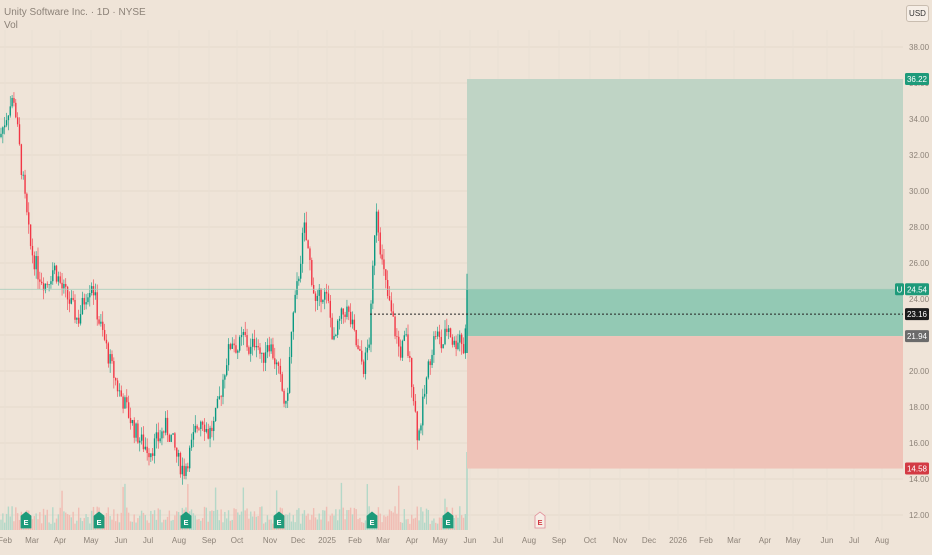 This screenshot has height=555, width=932. I want to click on price-tick-label: 34.00, so click(919, 119).